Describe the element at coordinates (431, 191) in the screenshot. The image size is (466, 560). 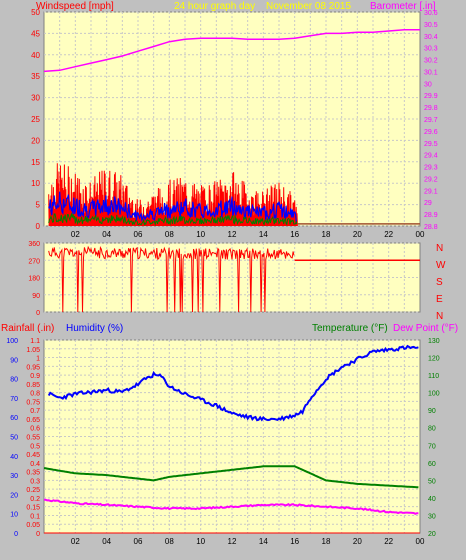
I see `barometer-tick-label: 29.1` at that location.